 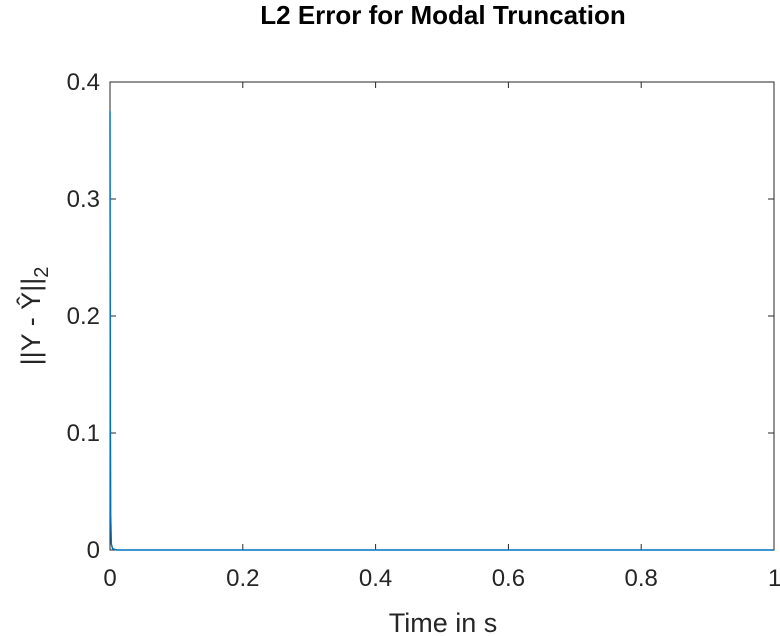 What do you see at coordinates (83, 316) in the screenshot?
I see `y-tick-label: 0.2` at bounding box center [83, 316].